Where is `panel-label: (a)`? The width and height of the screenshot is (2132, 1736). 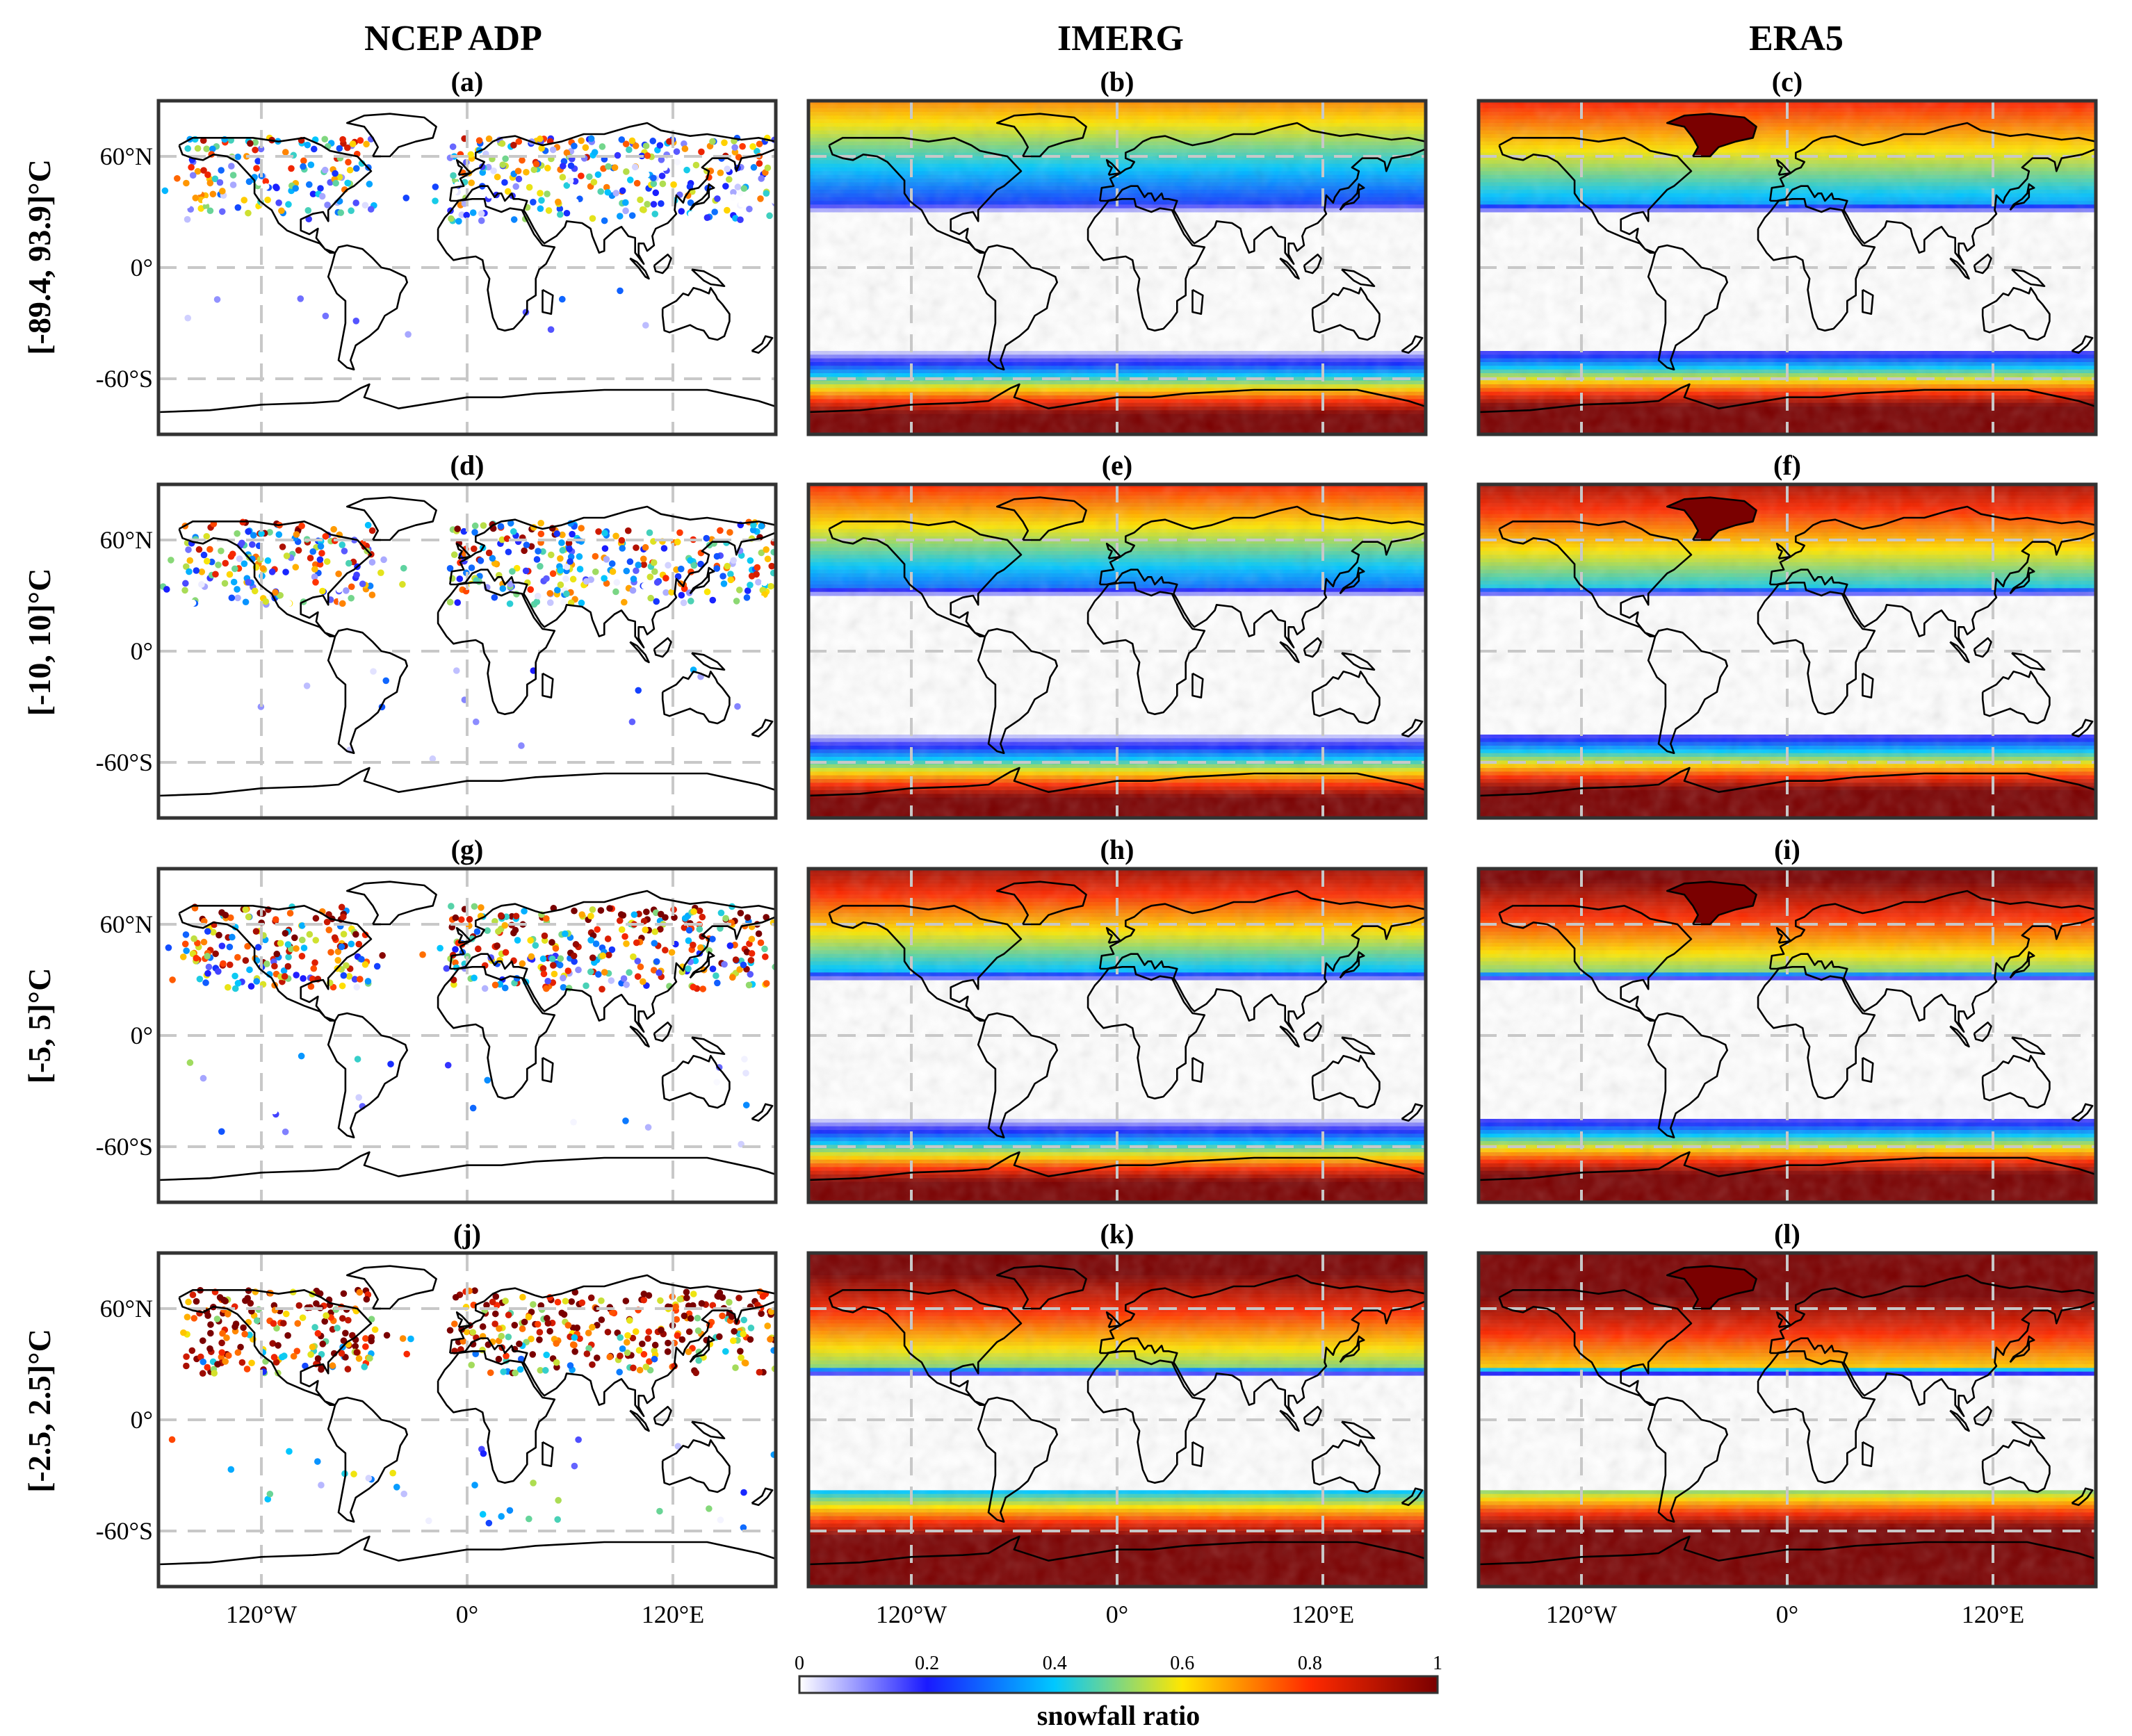
panel-label: (a) is located at coordinates (467, 81).